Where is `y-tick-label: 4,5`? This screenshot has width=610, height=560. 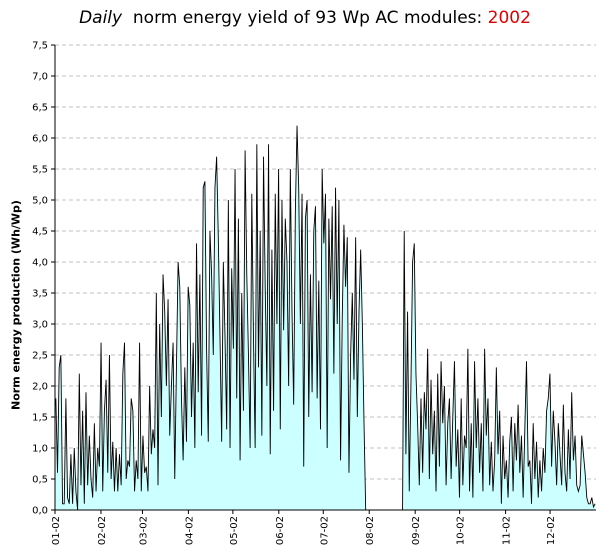 y-tick-label: 4,5 is located at coordinates (40, 232).